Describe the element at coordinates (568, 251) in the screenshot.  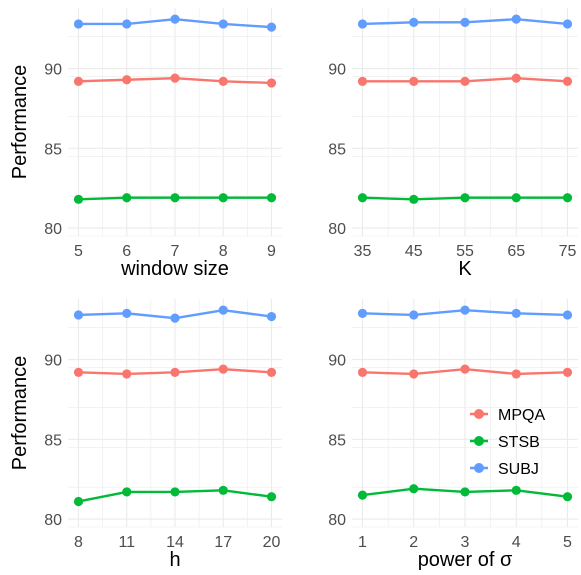
I see `x-tick-label: 75` at that location.